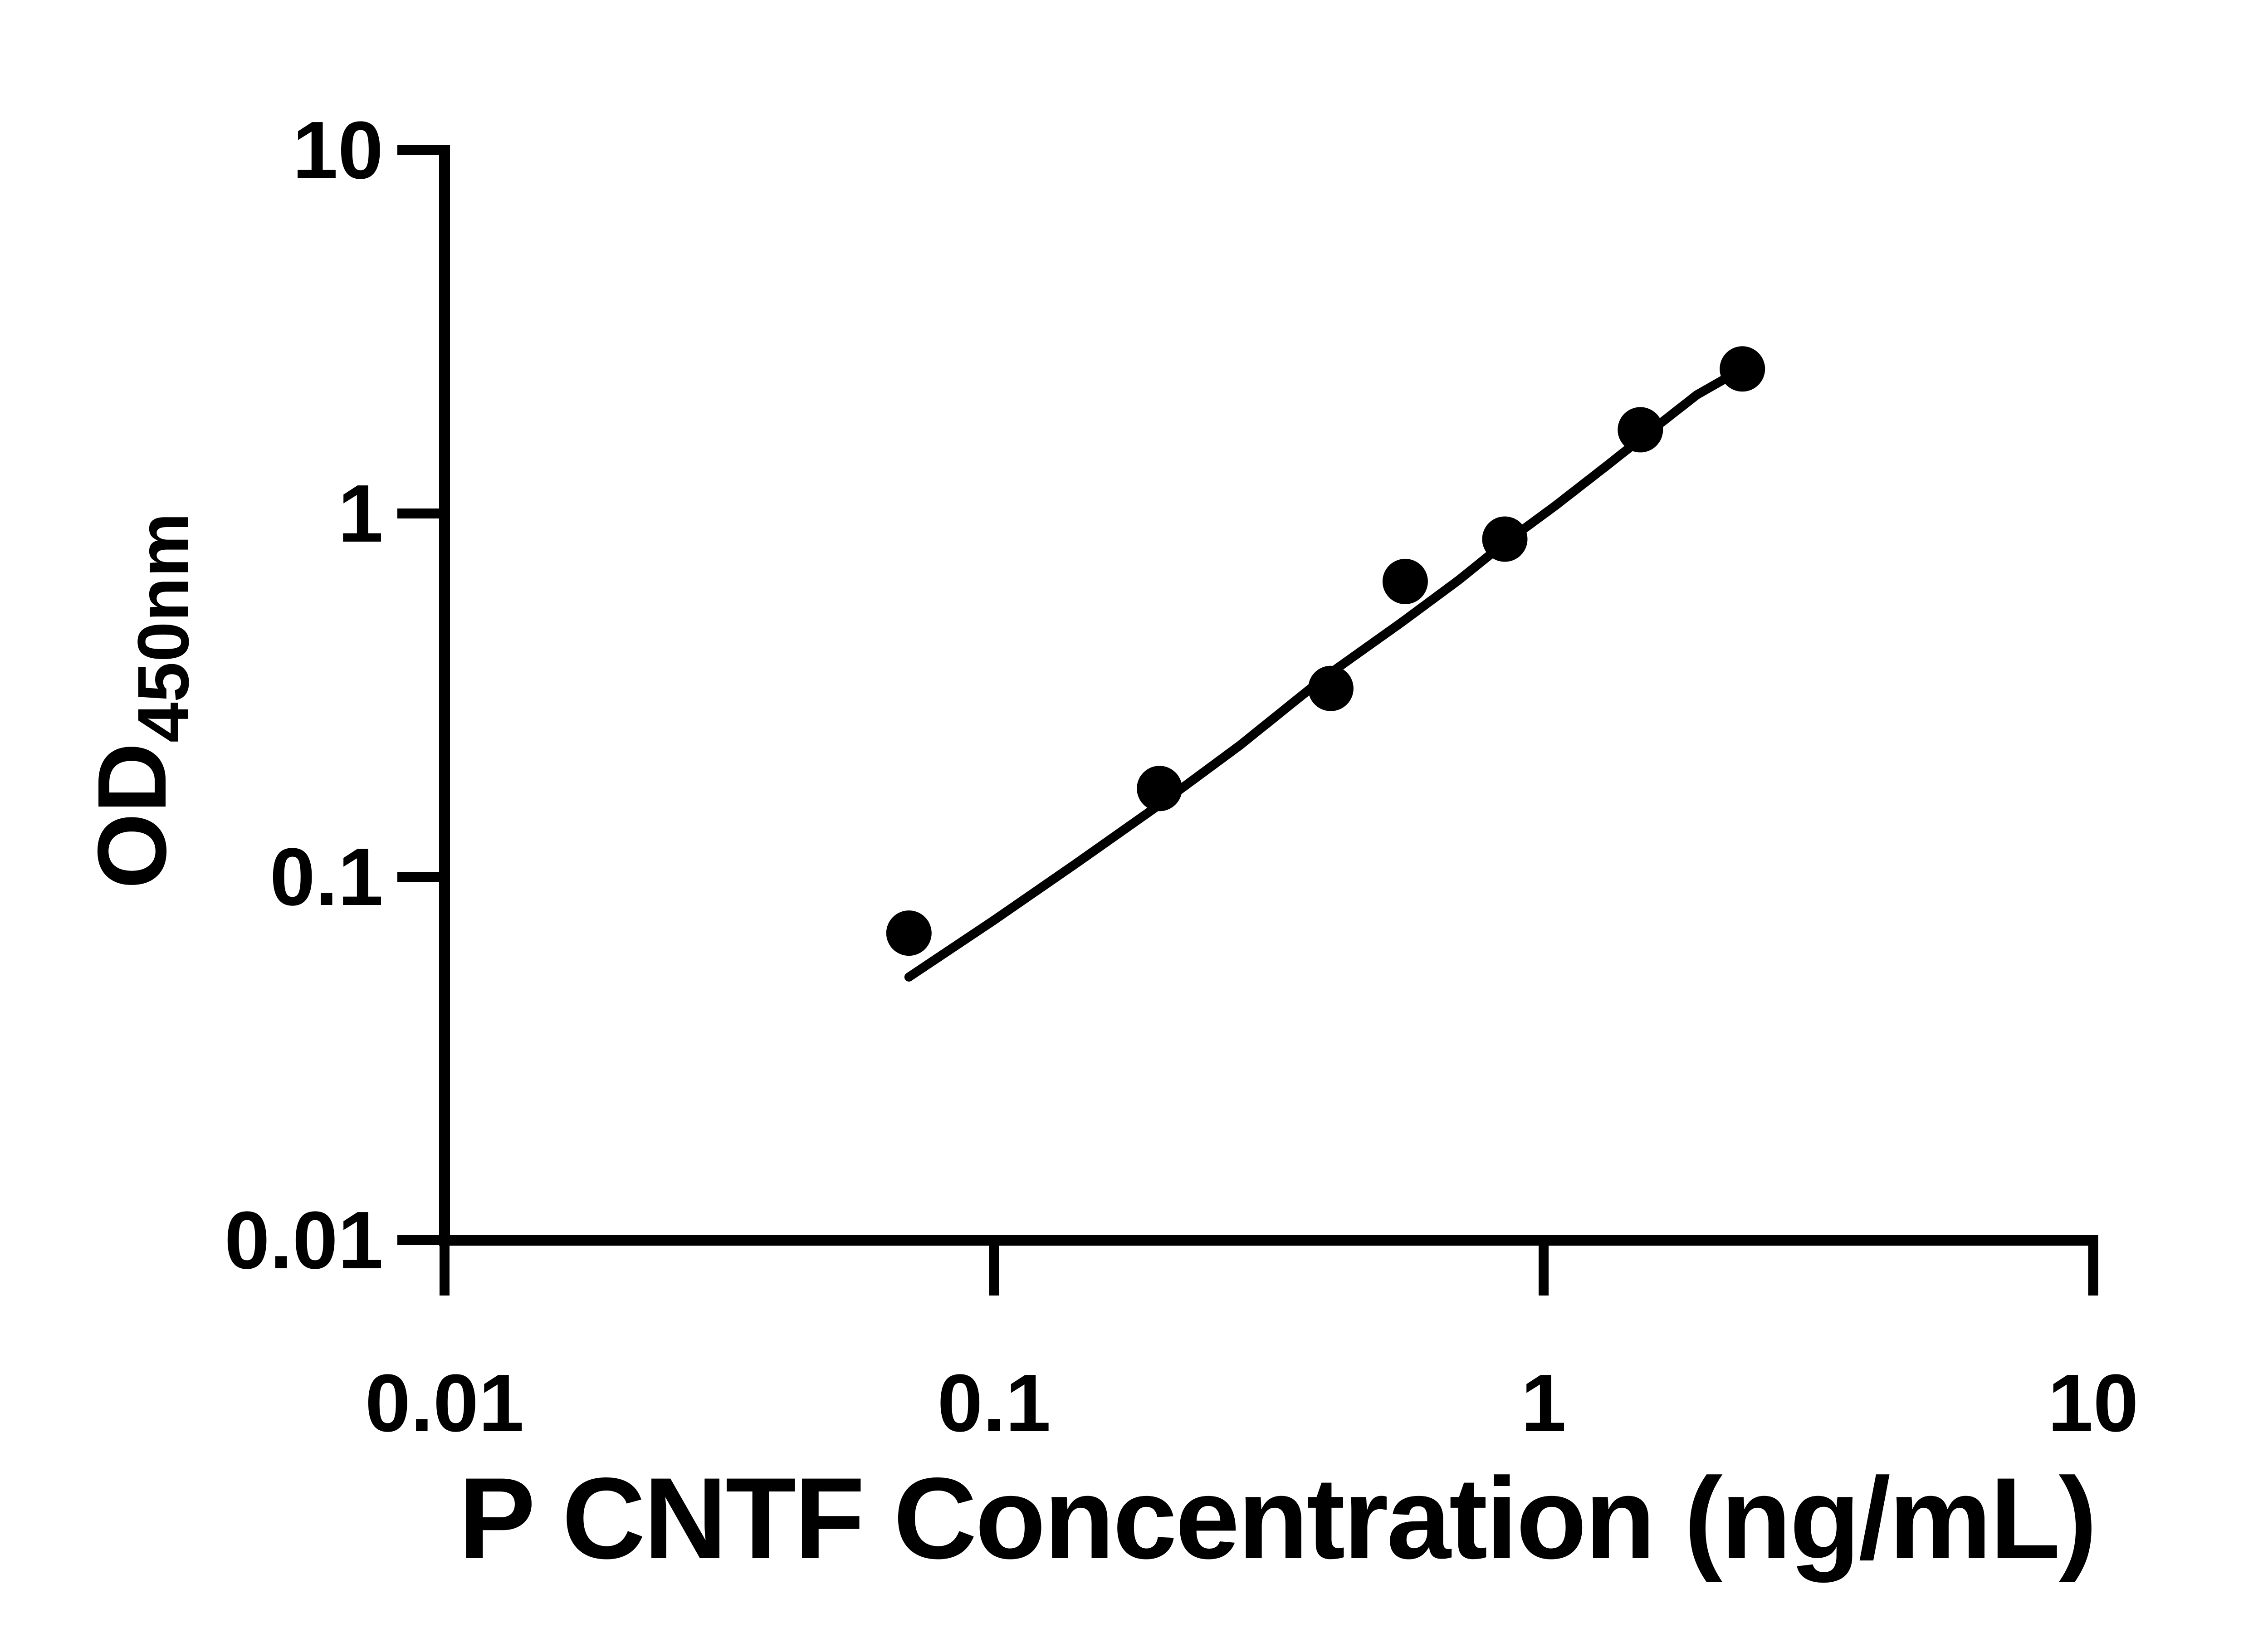 This screenshot has height=1633, width=2268. I want to click on y-tick-label: 0.1, so click(326, 877).